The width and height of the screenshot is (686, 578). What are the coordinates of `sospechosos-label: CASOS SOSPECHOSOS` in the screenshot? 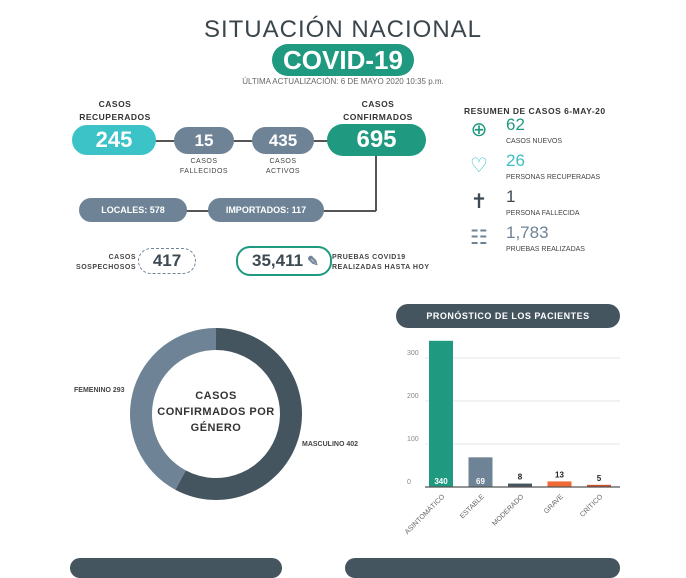 It's located at (106, 262).